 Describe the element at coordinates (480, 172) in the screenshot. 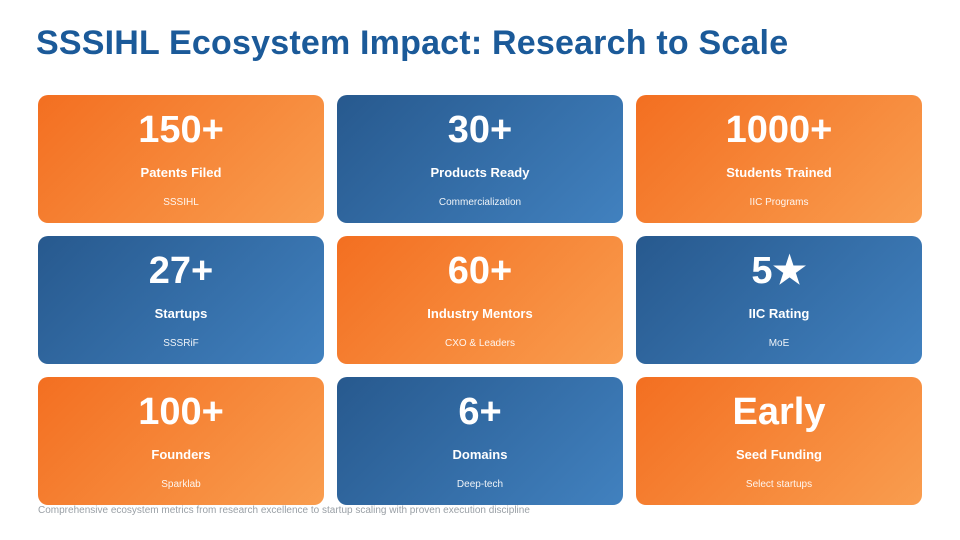

I see `metric-label: Products Ready` at that location.